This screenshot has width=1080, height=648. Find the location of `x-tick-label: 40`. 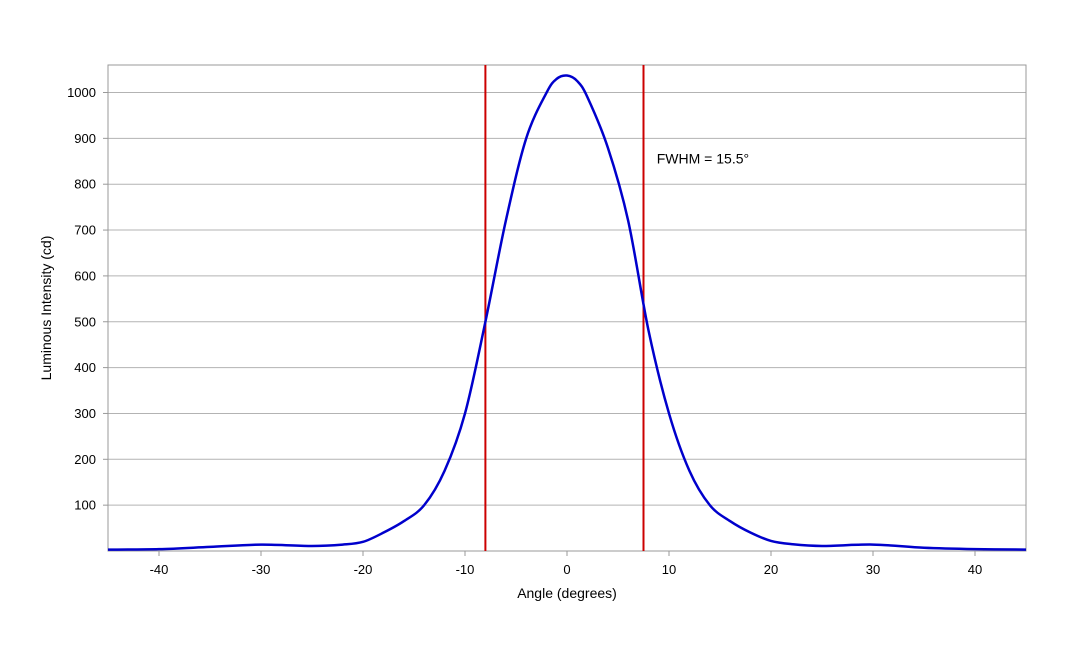

x-tick-label: 40 is located at coordinates (975, 569).